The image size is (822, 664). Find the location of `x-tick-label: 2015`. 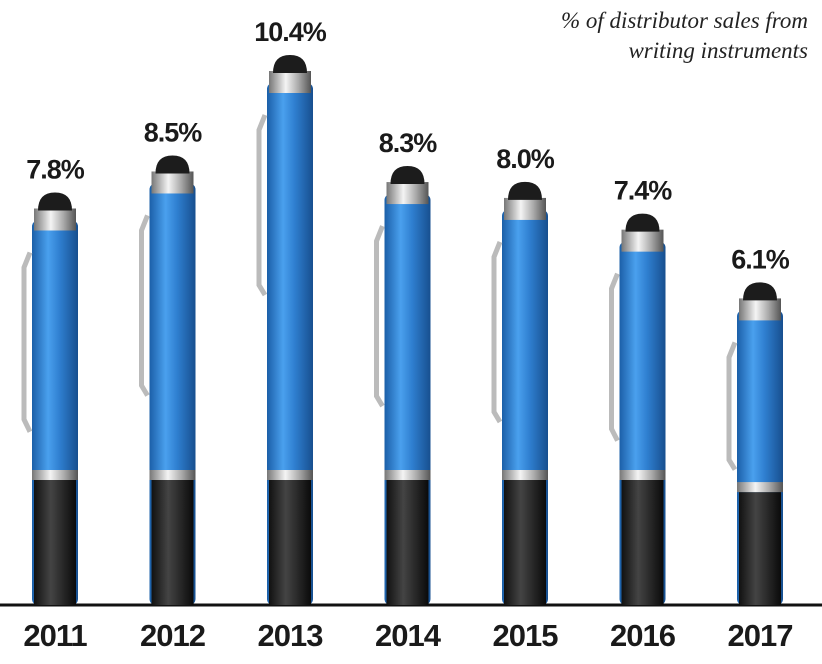

x-tick-label: 2015 is located at coordinates (526, 635).